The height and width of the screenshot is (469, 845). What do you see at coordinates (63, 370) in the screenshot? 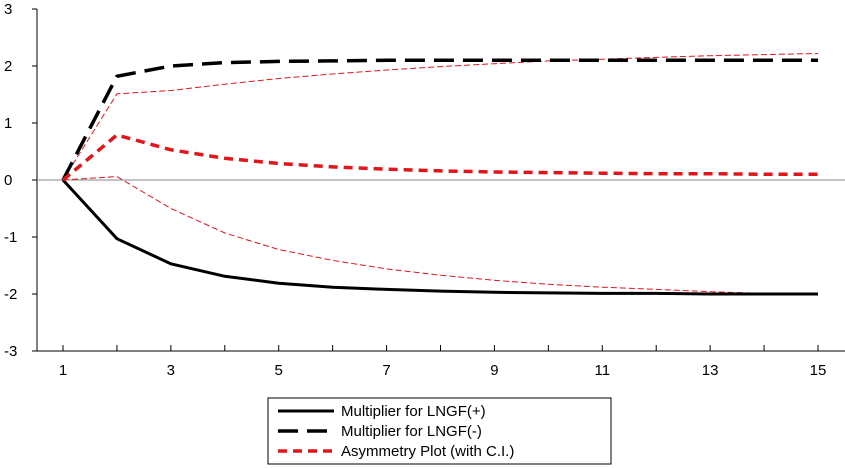
I see `x-tick-label: 1` at bounding box center [63, 370].